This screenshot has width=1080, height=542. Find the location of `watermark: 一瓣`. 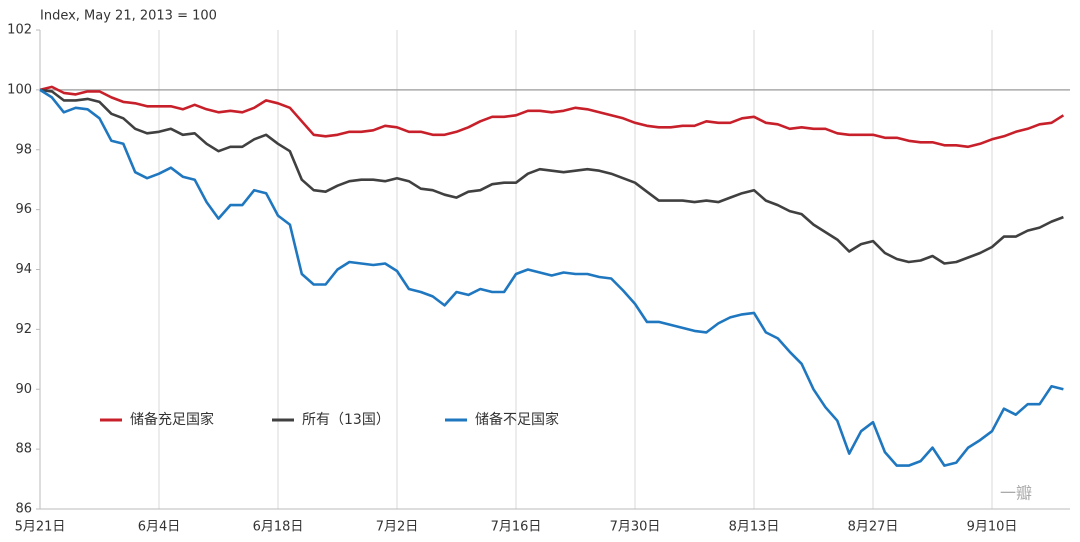

watermark: 一瓣 is located at coordinates (1016, 493).